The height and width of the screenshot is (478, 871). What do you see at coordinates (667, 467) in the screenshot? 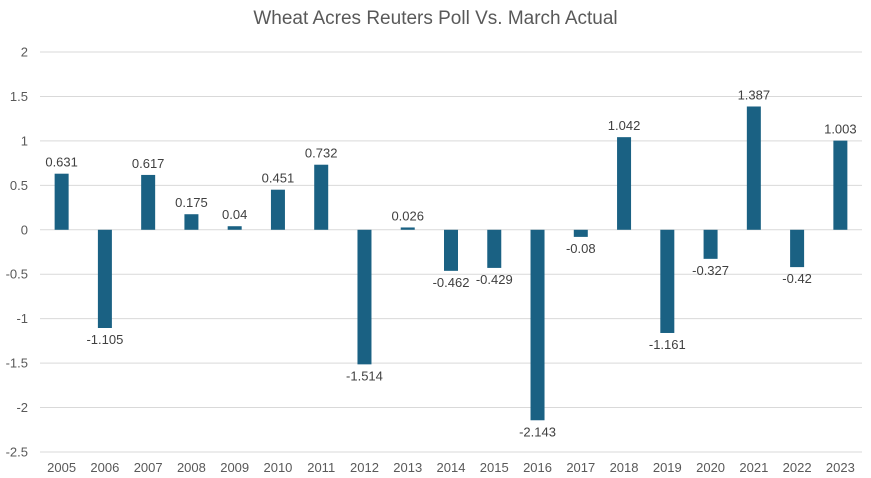
I see `x-tick-label: 2019` at bounding box center [667, 467].